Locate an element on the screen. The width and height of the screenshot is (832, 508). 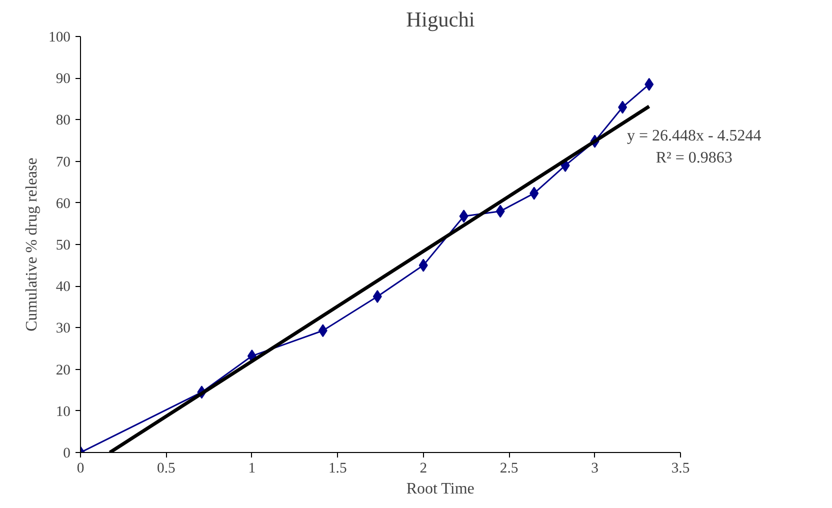
x-tick-label: 3 is located at coordinates (594, 468).